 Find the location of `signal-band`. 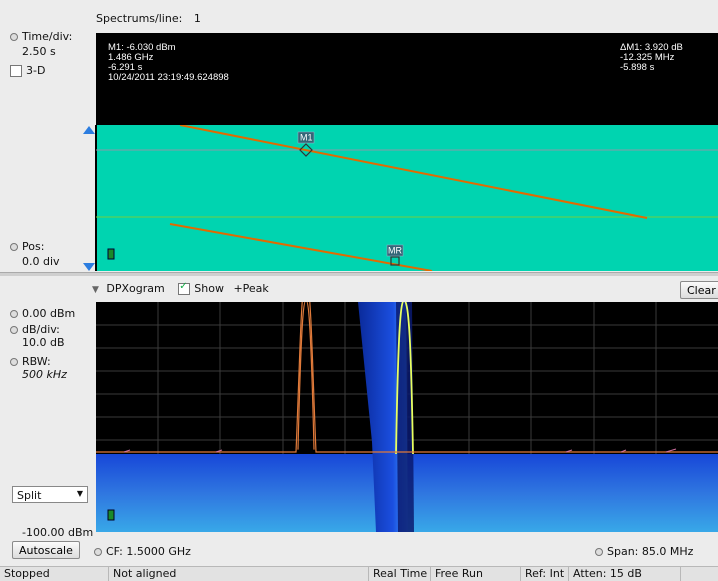

signal-band is located at coordinates (383, 417).